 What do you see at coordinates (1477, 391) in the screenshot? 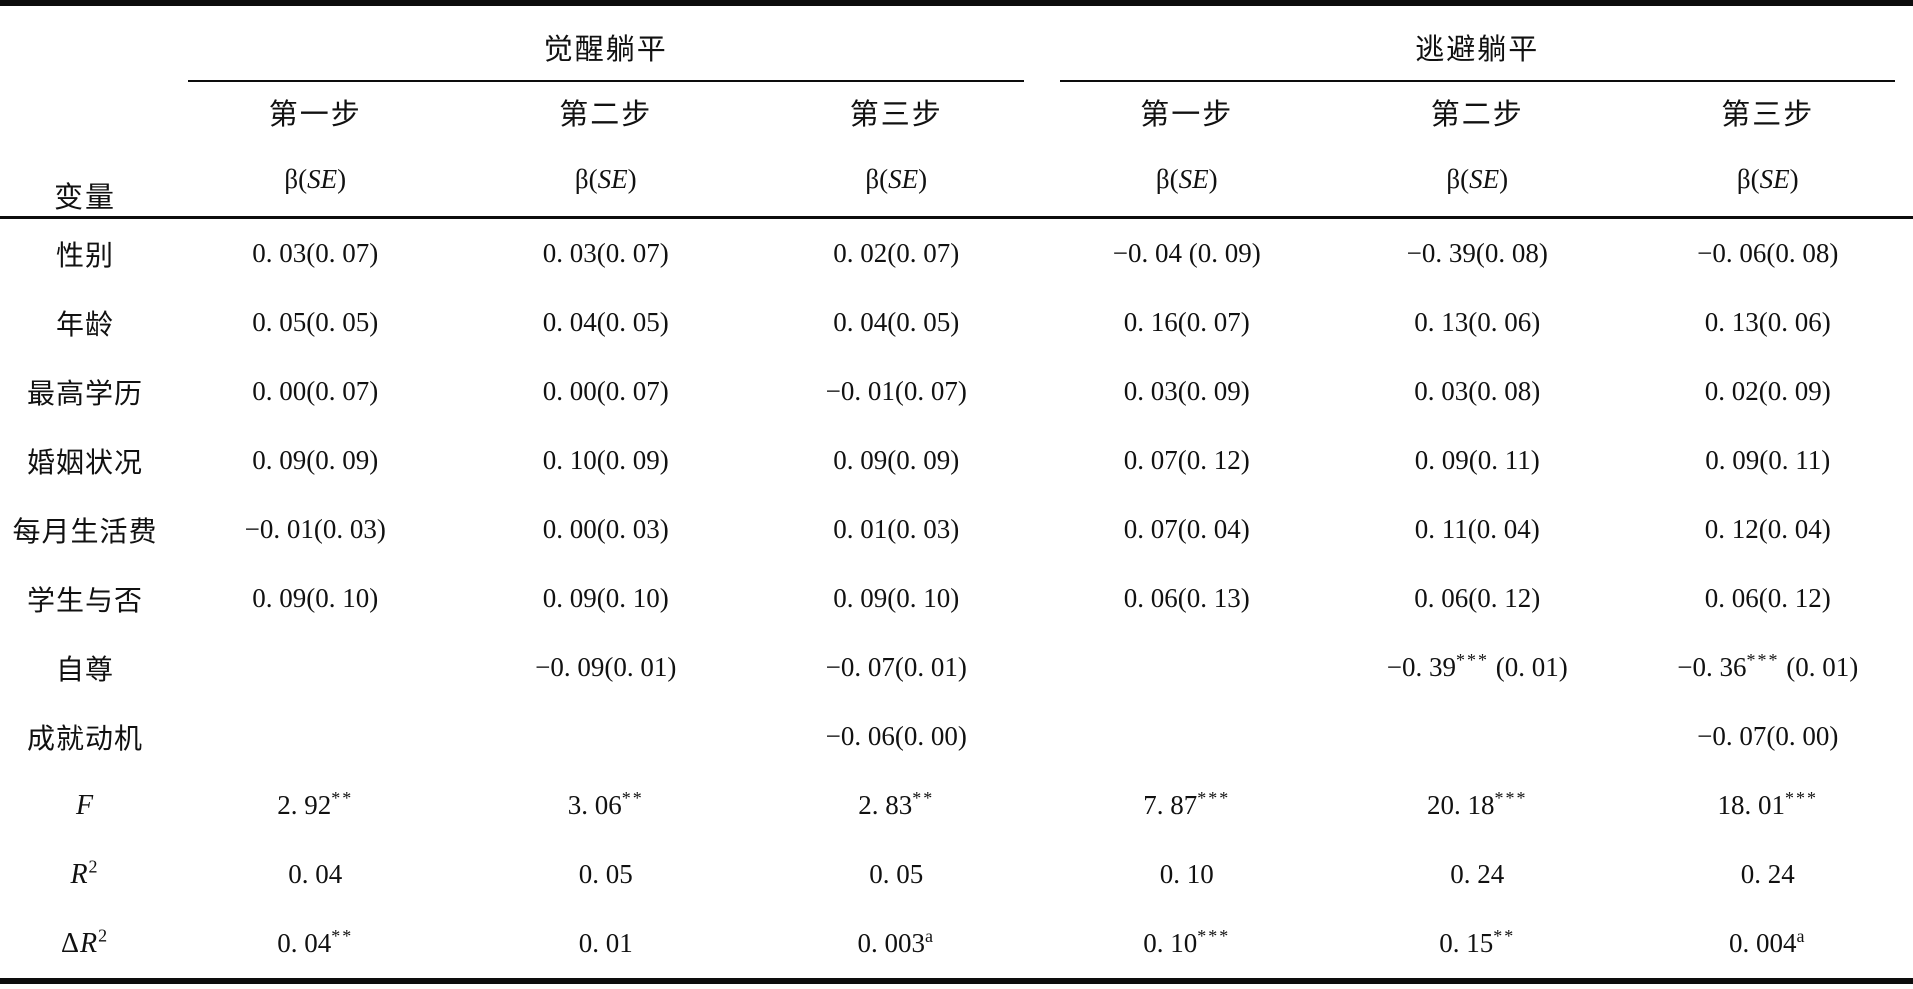
I see `data-cell: 0. 03(0. 08)` at bounding box center [1477, 391].